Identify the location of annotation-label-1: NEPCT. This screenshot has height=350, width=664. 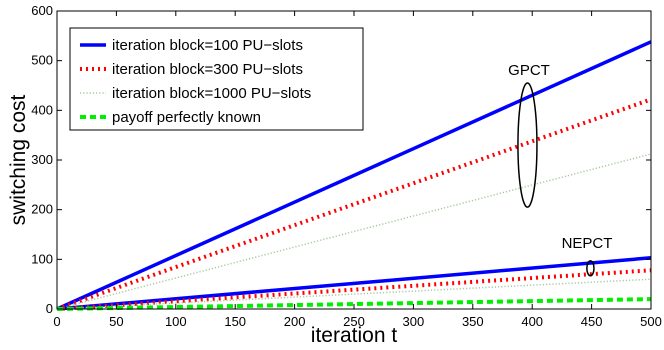
(587, 243).